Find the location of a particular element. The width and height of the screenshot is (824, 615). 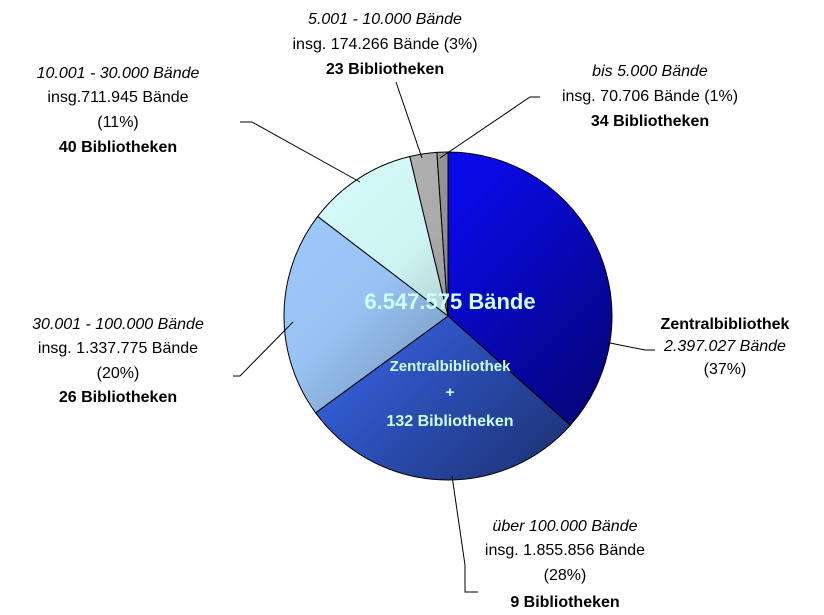

slice-label-part: (20%) is located at coordinates (118, 373).